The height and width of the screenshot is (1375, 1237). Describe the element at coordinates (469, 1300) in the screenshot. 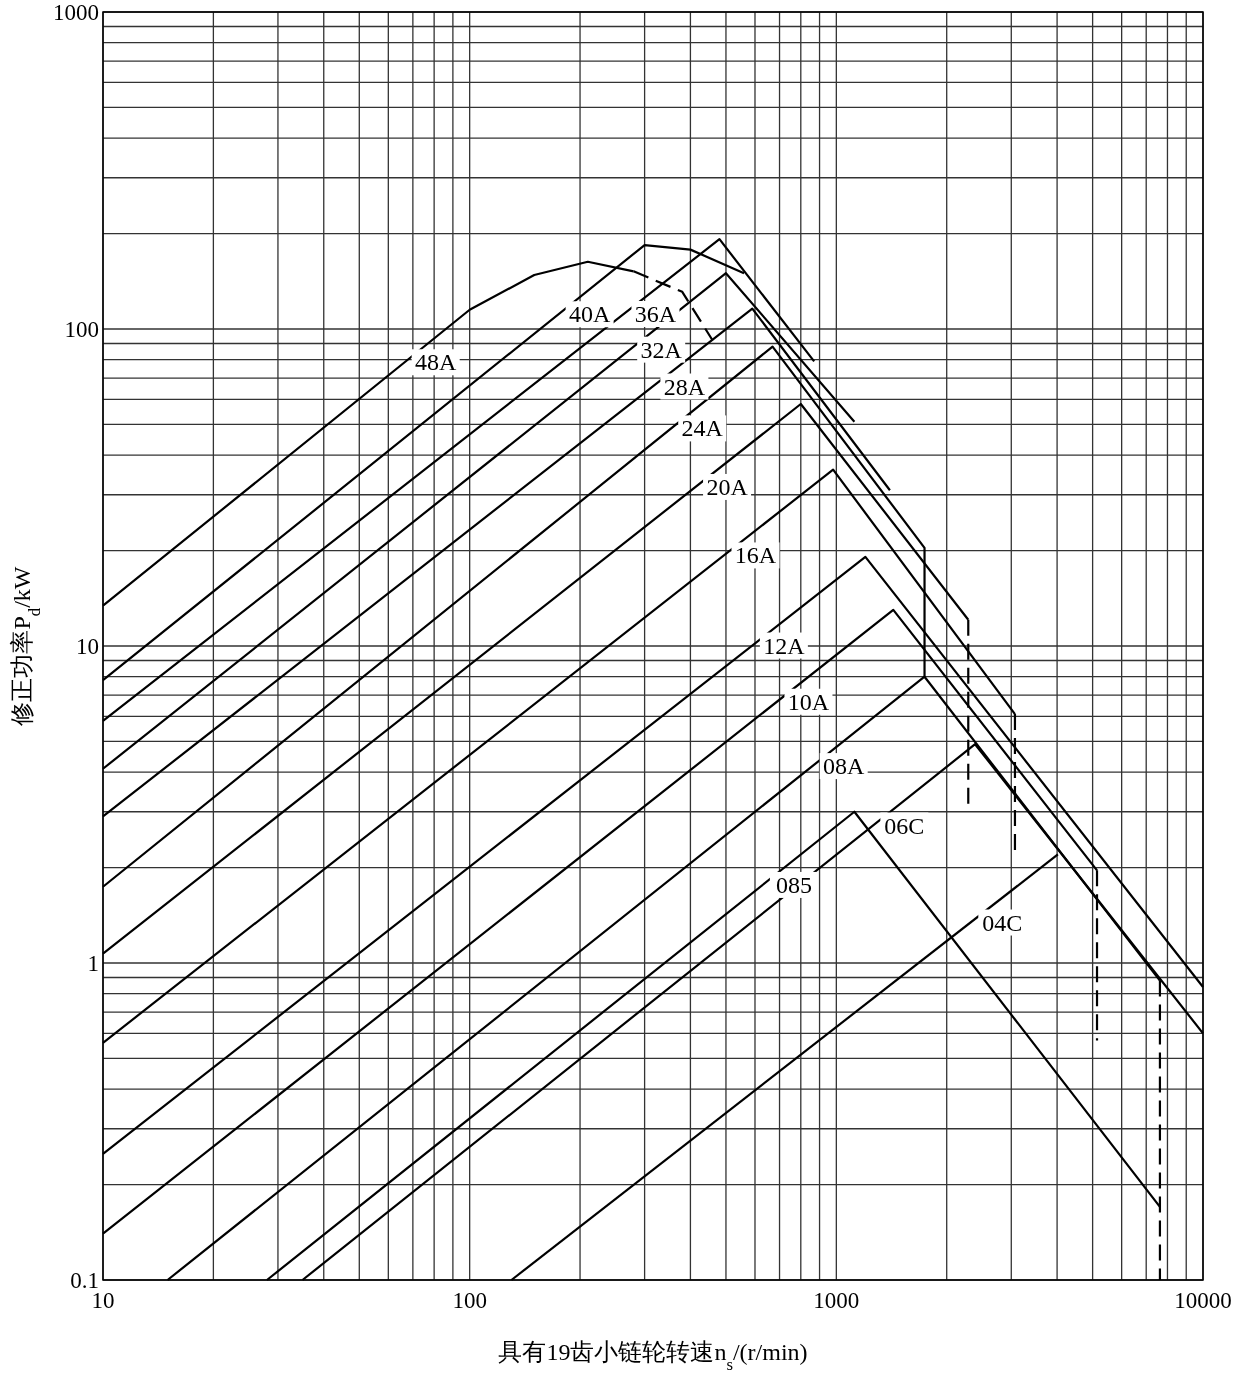

I see `x-tick-label: 100` at that location.